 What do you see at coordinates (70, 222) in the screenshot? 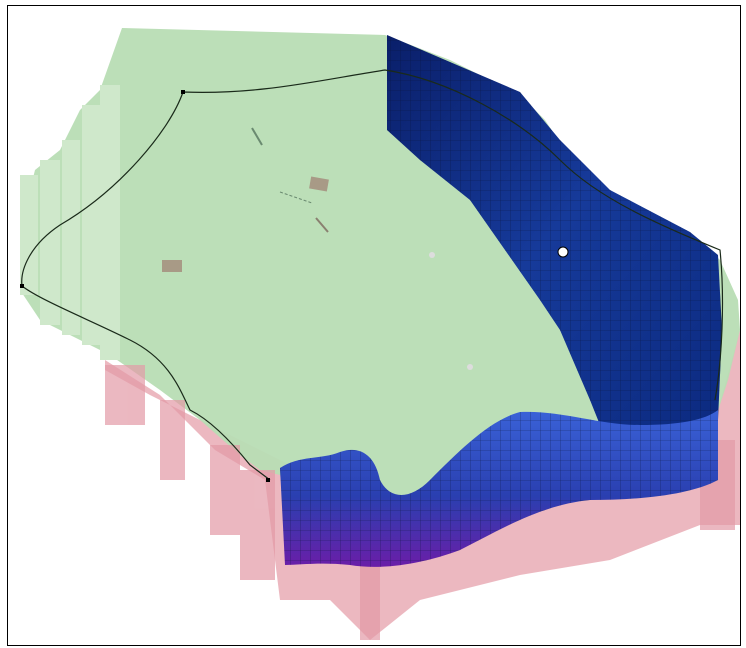
I see `edge-steps` at bounding box center [70, 222].